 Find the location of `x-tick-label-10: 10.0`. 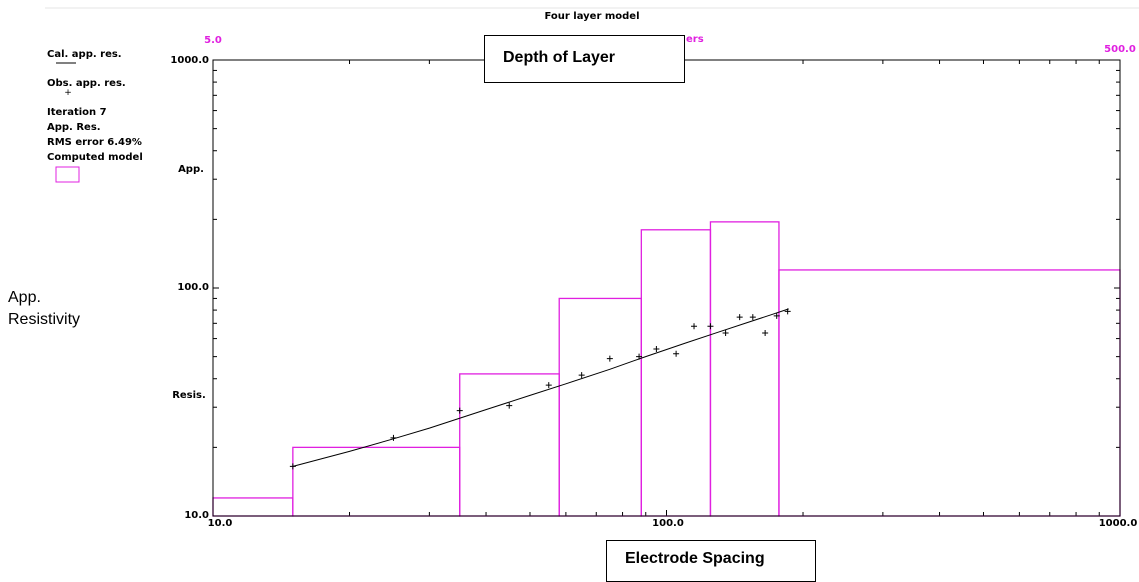

x-tick-label-10: 10.0 is located at coordinates (220, 523).